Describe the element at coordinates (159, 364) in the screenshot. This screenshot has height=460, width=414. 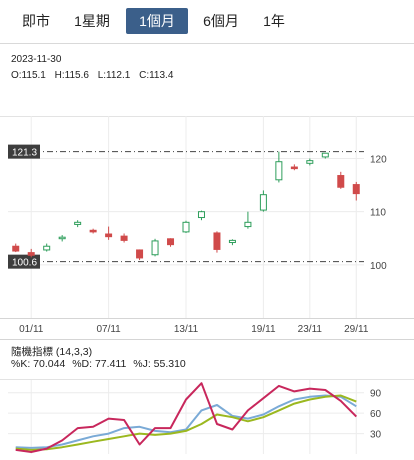
I see `kdj-j-value: %J: 55.310` at that location.